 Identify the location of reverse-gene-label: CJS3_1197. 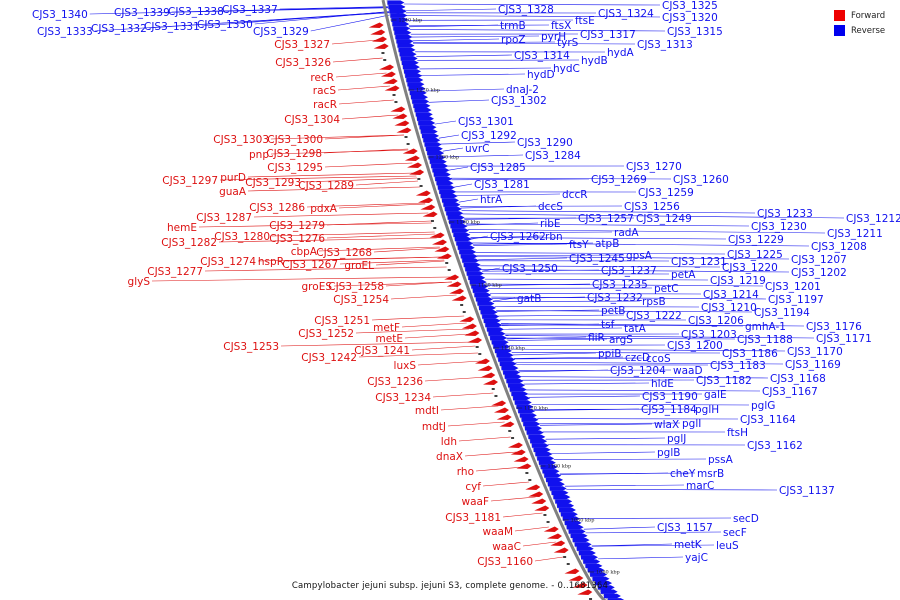
(796, 300).